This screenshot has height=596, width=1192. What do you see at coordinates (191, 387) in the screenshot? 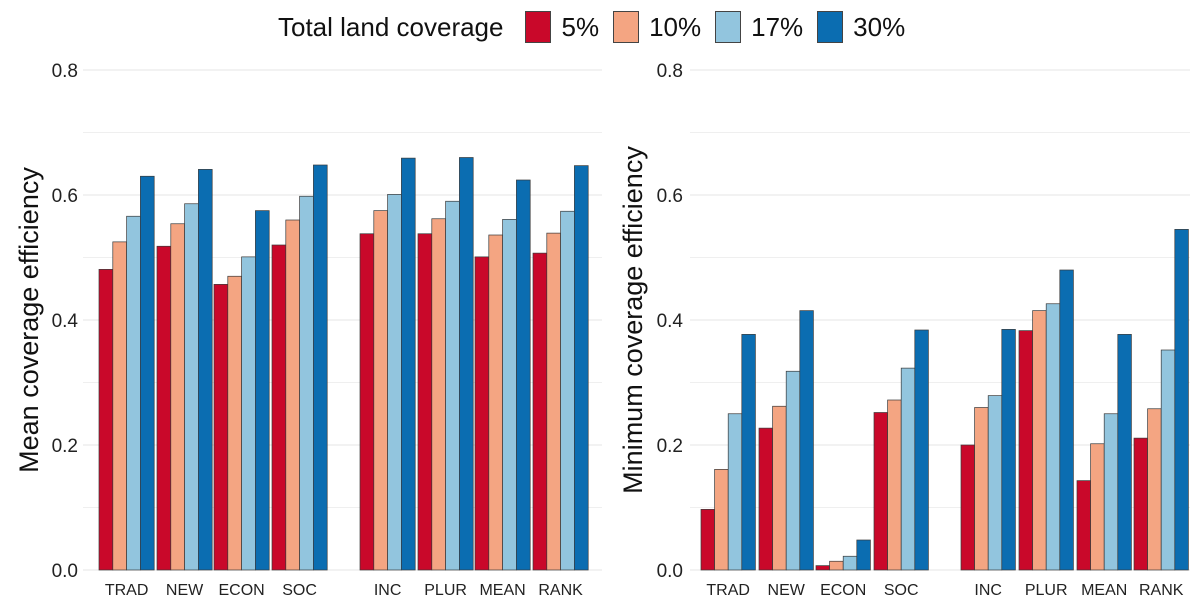
I see `bar-new-17pct` at bounding box center [191, 387].